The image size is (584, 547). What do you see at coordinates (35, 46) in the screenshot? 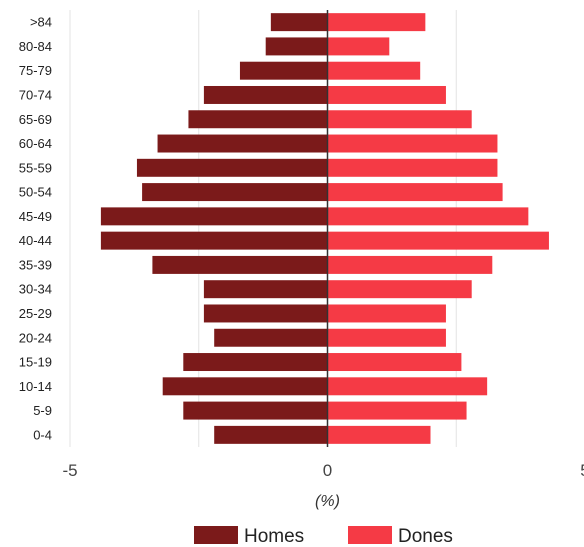
I see `category-label: 80-84` at bounding box center [35, 46].